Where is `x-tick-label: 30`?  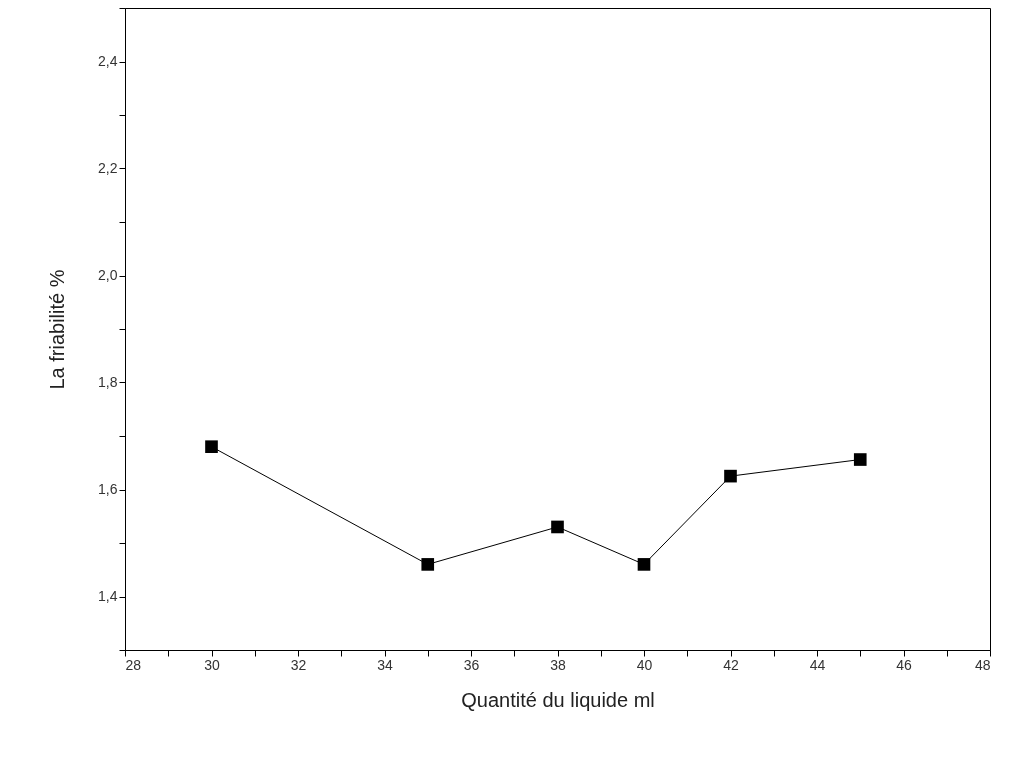 x-tick-label: 30 is located at coordinates (212, 664).